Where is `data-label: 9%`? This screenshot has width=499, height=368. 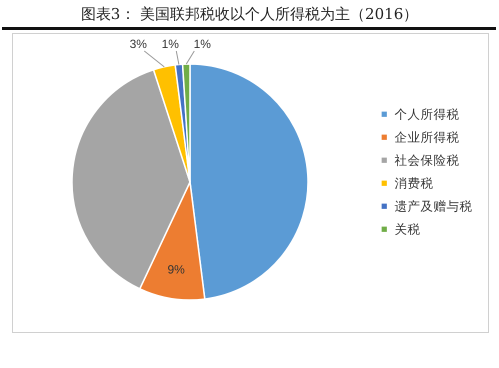 data-label: 9% is located at coordinates (176, 269).